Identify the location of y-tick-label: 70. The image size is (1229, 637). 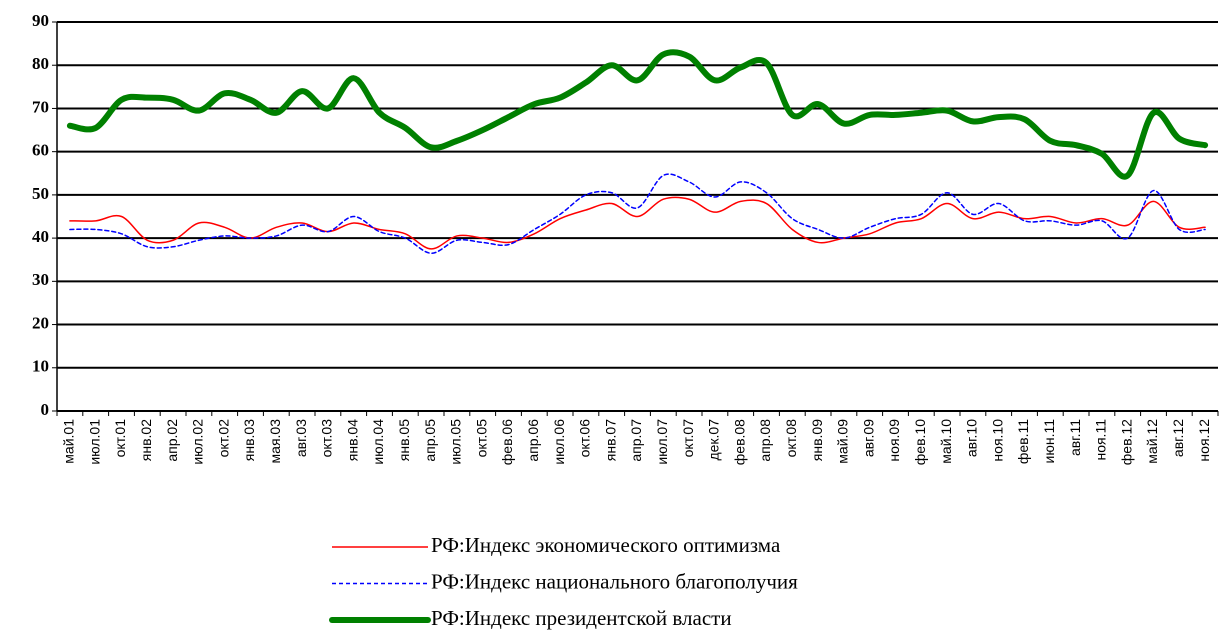
(40, 106).